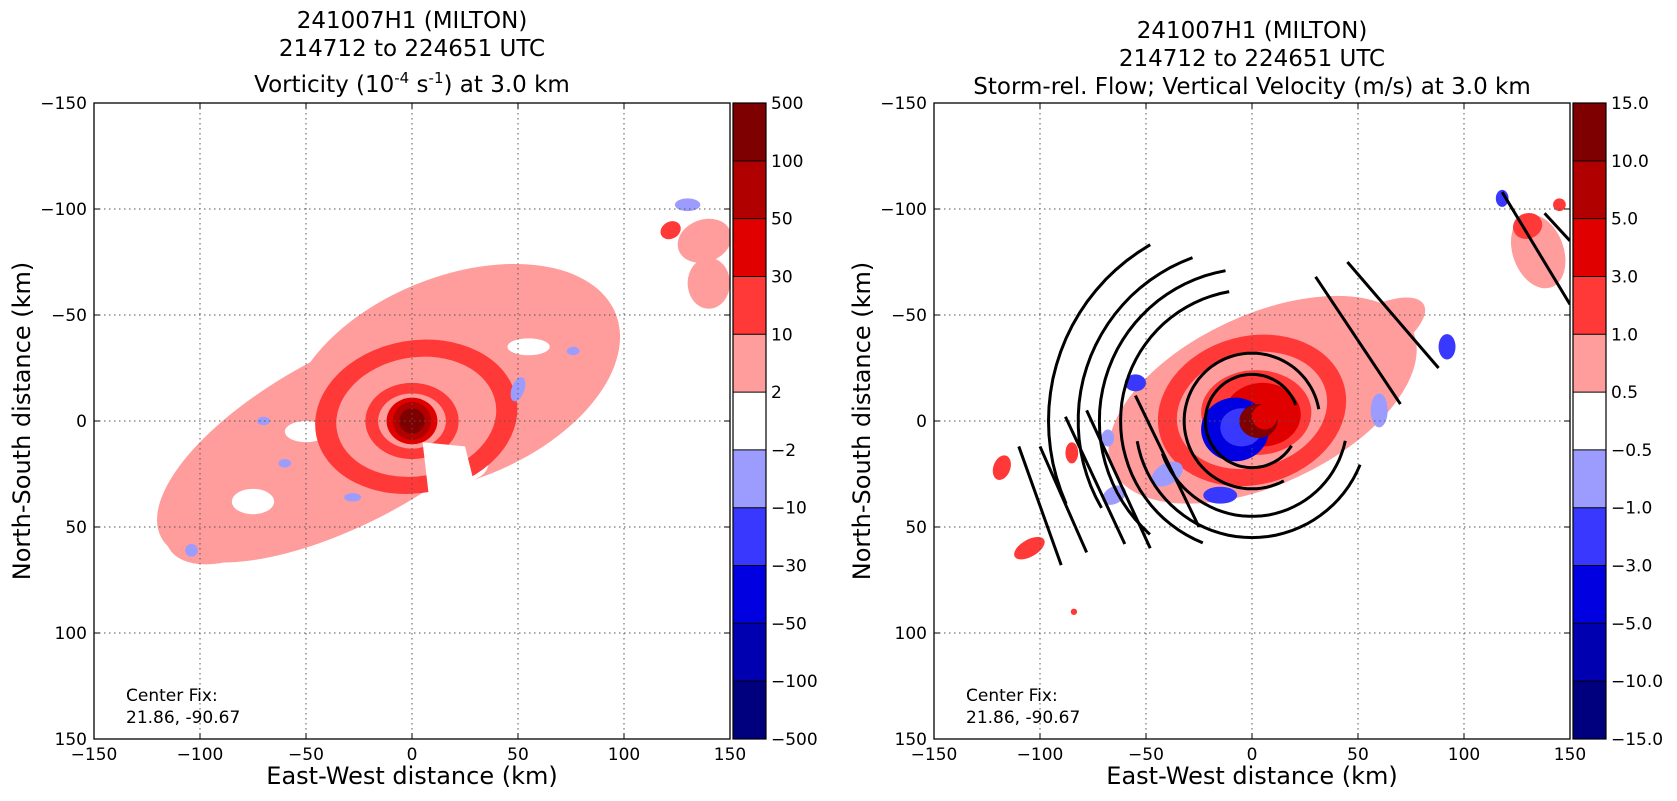 This screenshot has width=1677, height=801. I want to click on updraft-band, so click(1369, 336).